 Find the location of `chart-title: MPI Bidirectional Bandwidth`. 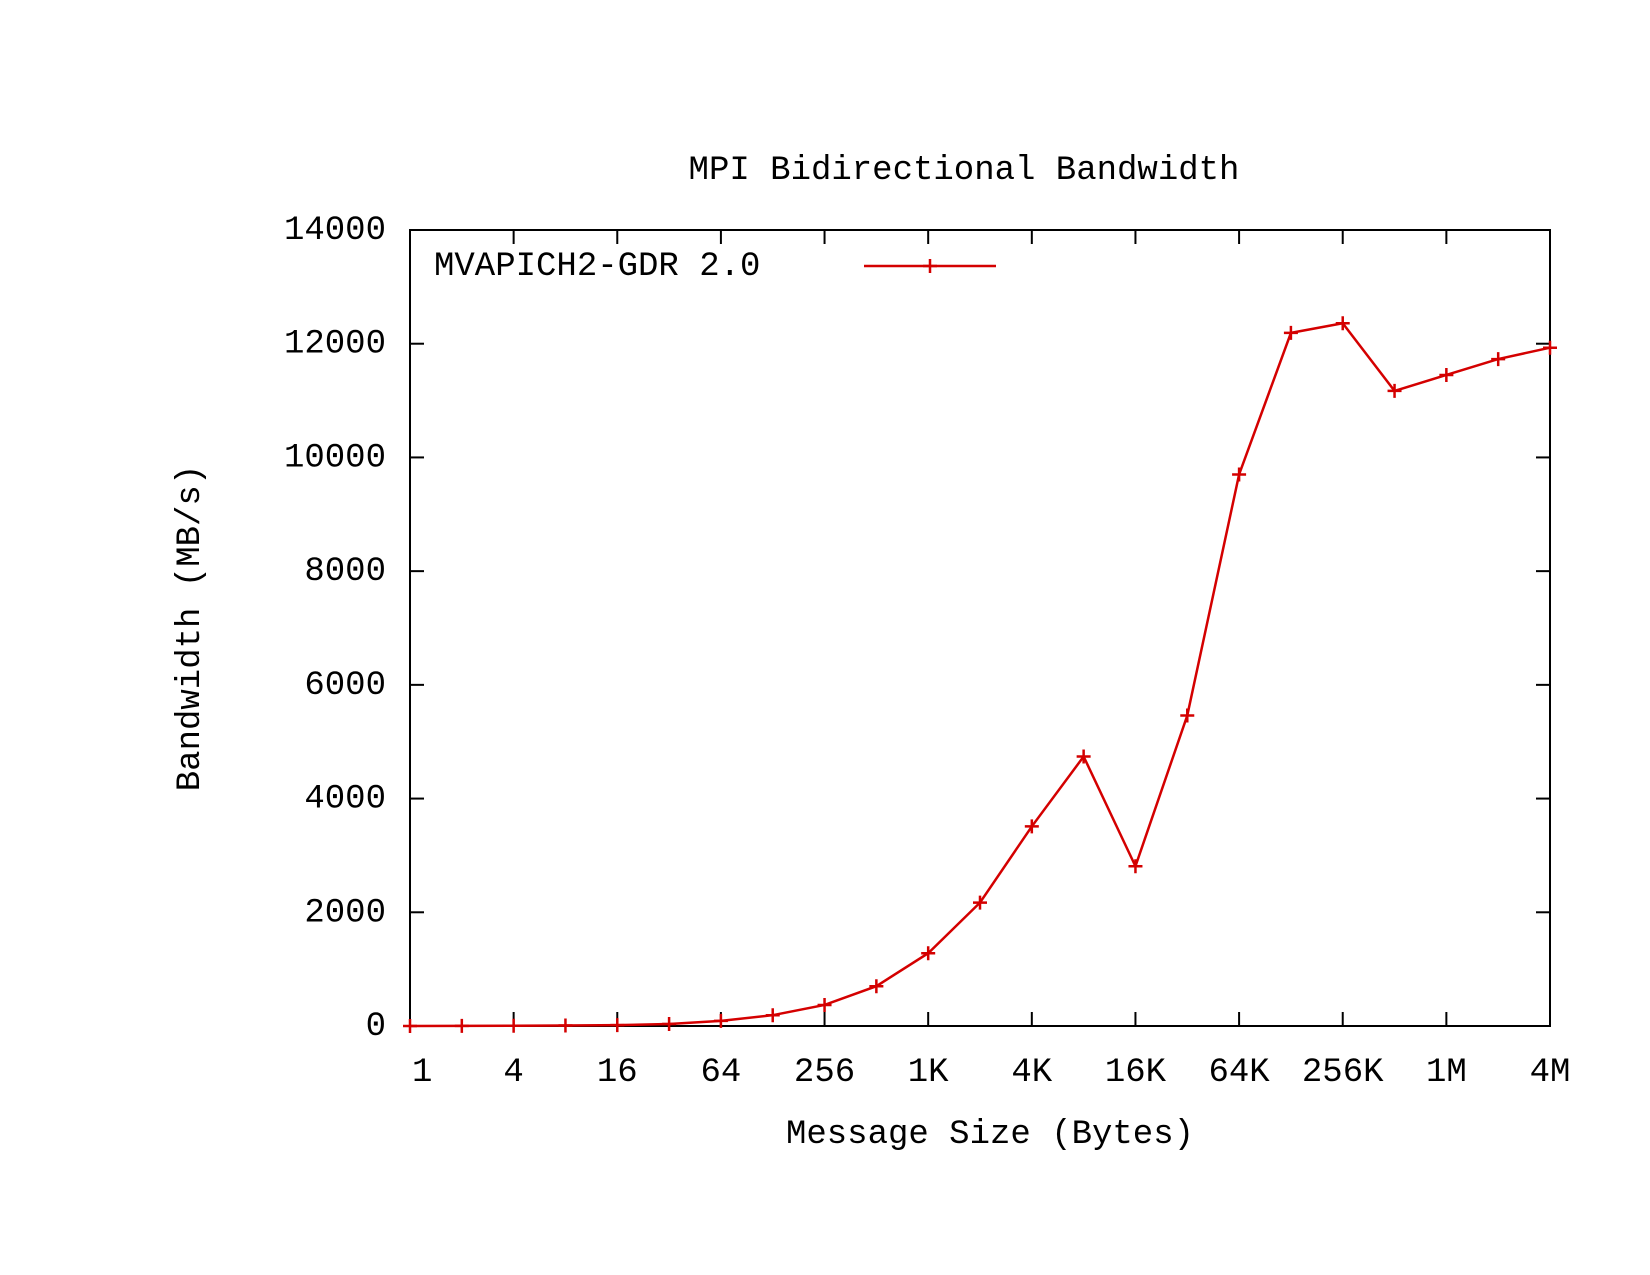

chart-title: MPI Bidirectional Bandwidth is located at coordinates (964, 171).